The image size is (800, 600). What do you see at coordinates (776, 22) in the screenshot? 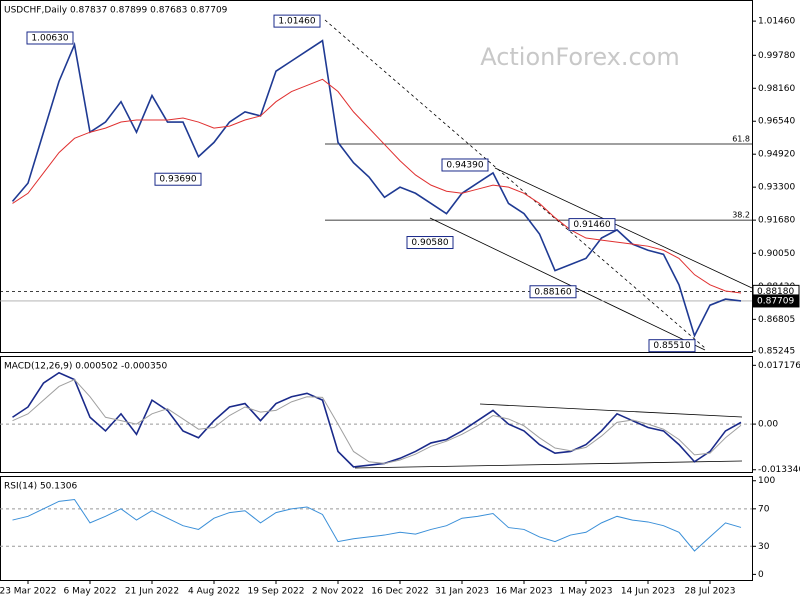
I see `y-tick-label: 1.01460` at bounding box center [776, 22].